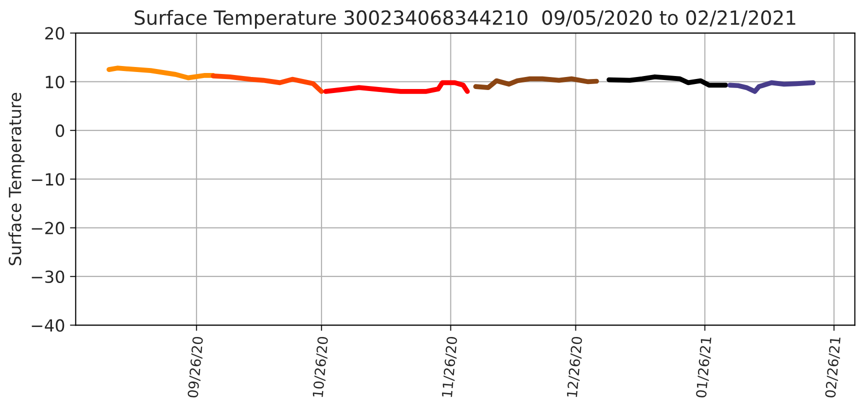  I want to click on x-tick-label: 10/26/20, so click(321, 367).